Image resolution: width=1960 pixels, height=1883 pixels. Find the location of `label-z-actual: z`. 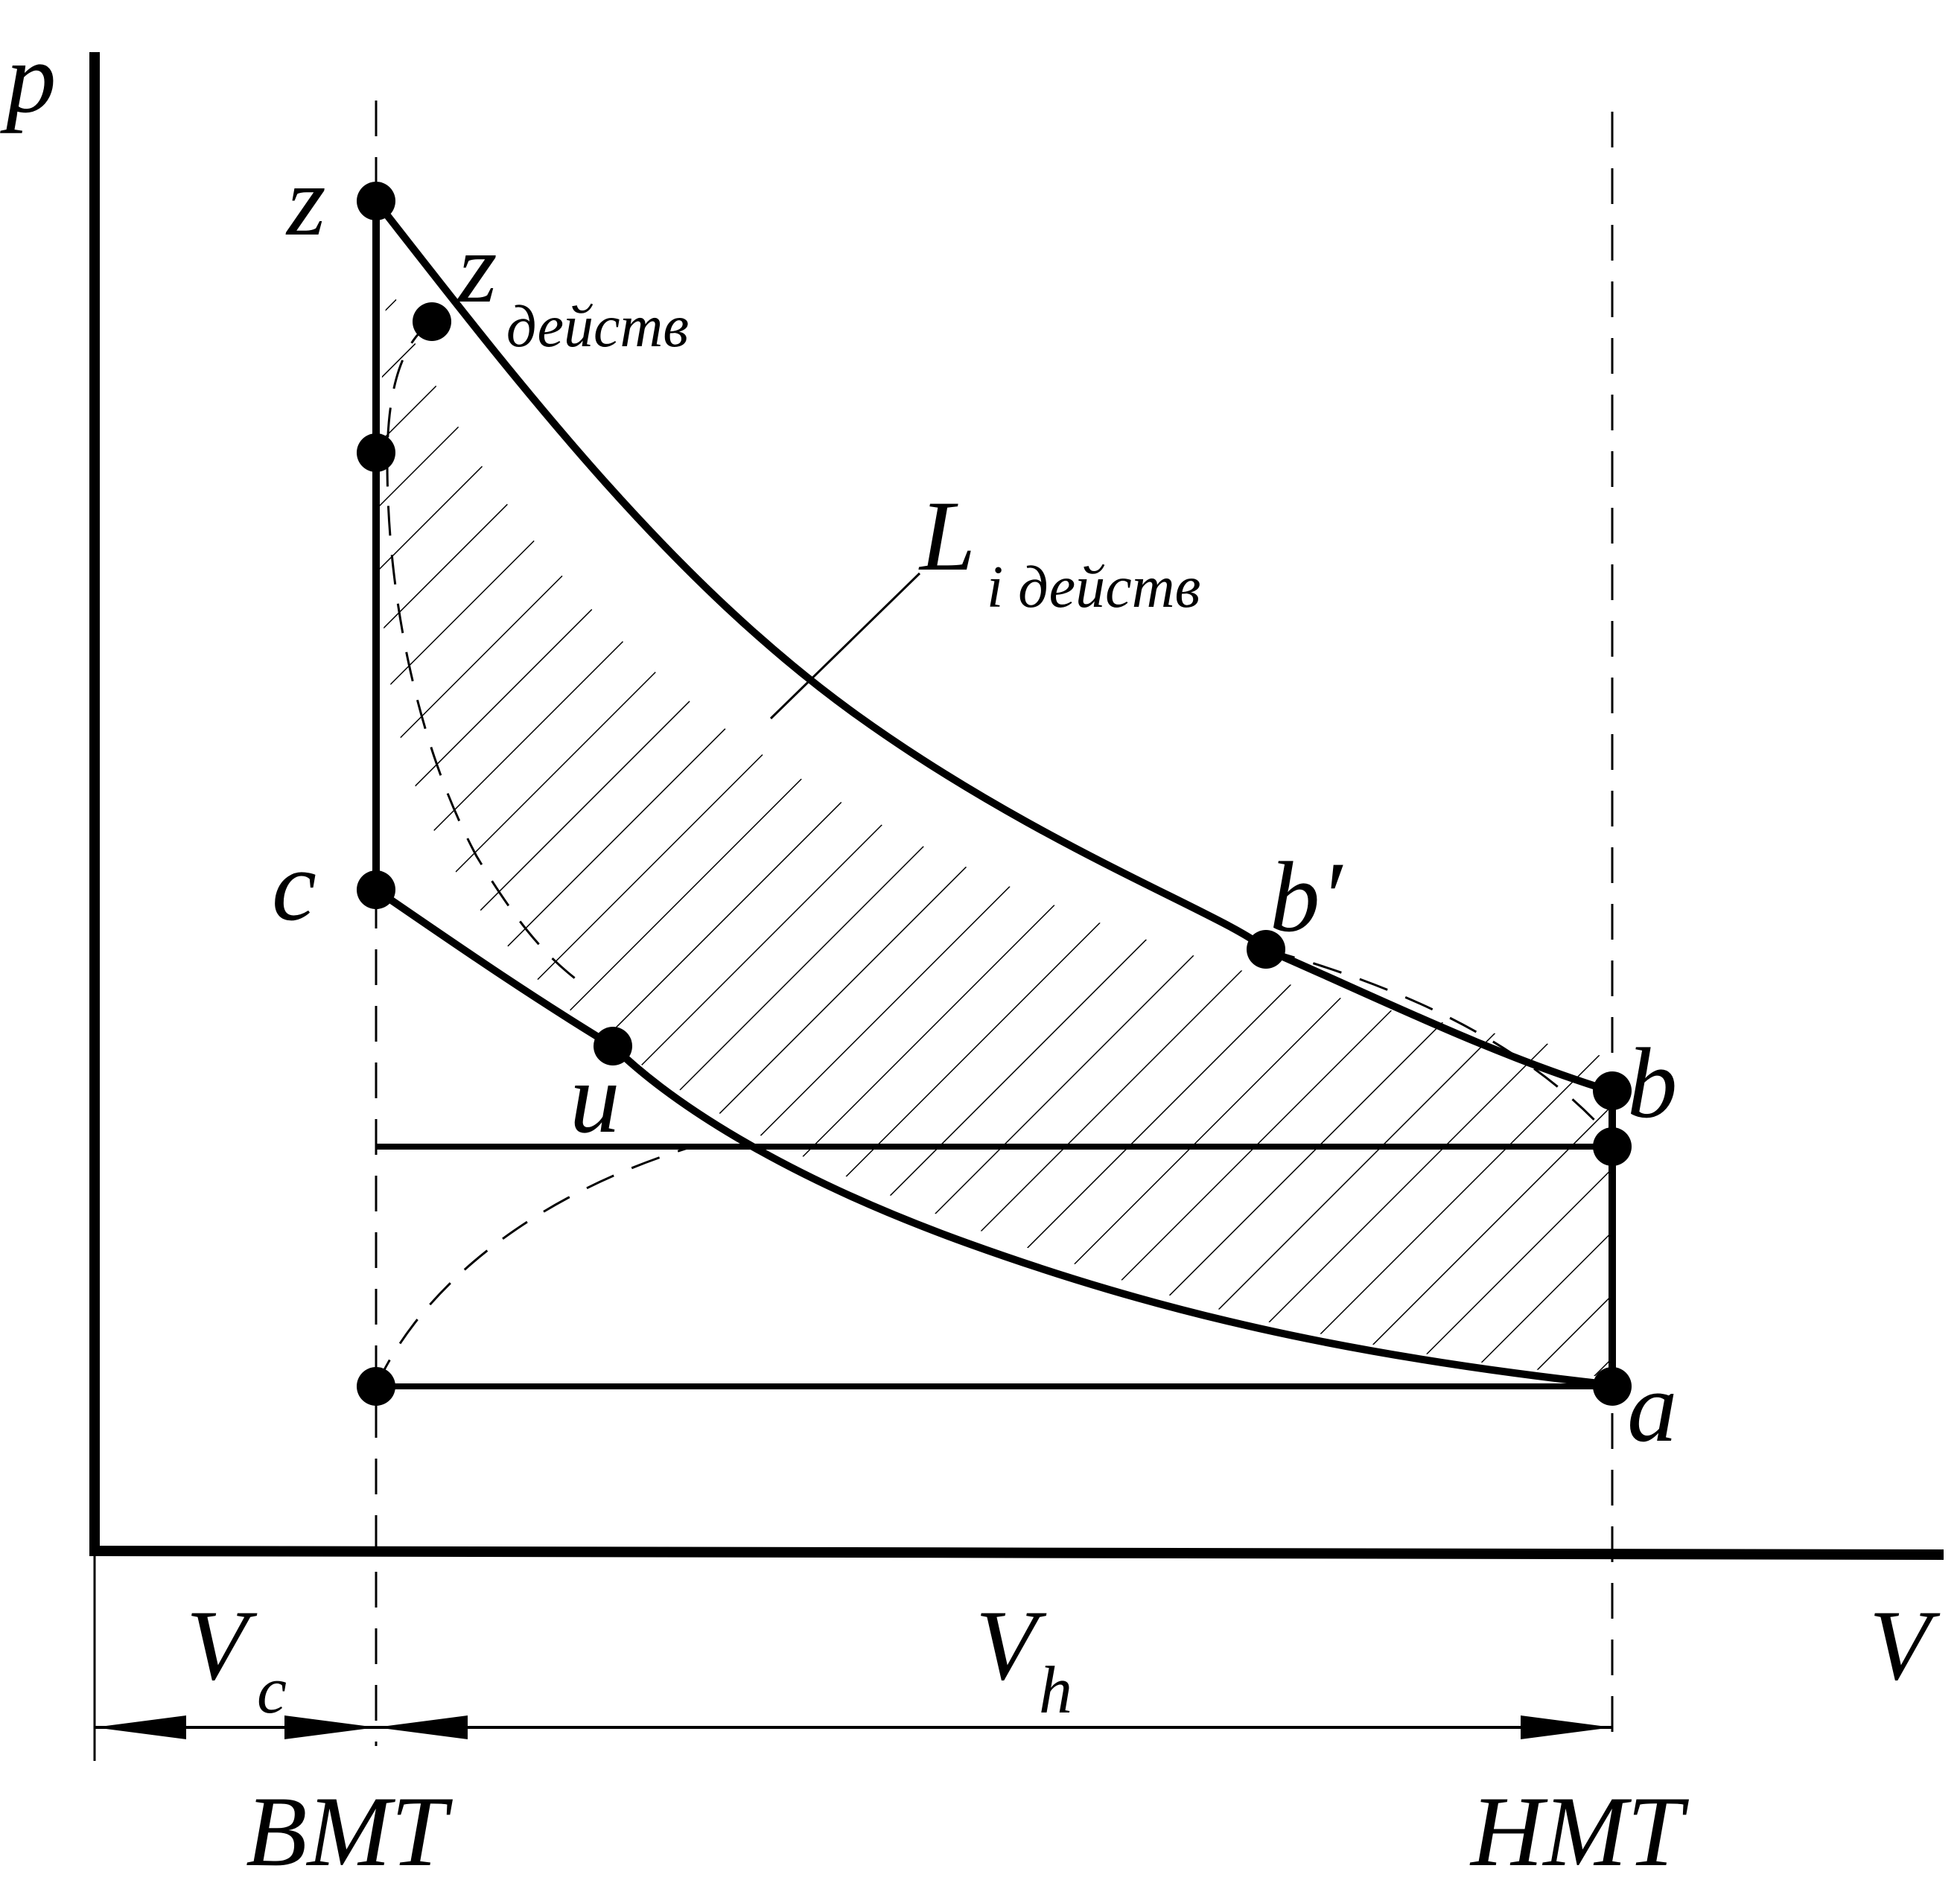

label-z-actual: z is located at coordinates (476, 269).